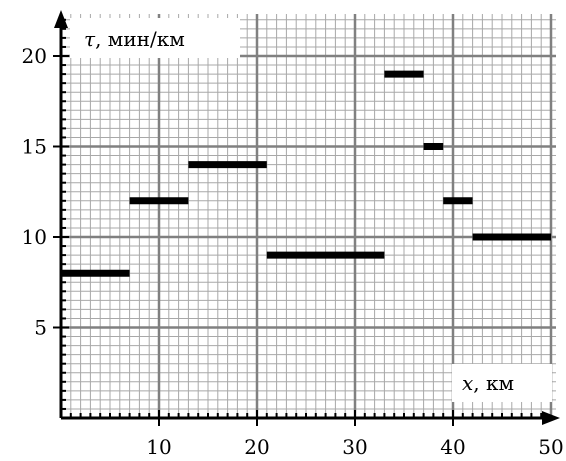 This screenshot has height=461, width=566. I want to click on y-axis-symbol: τ, so click(90, 39).